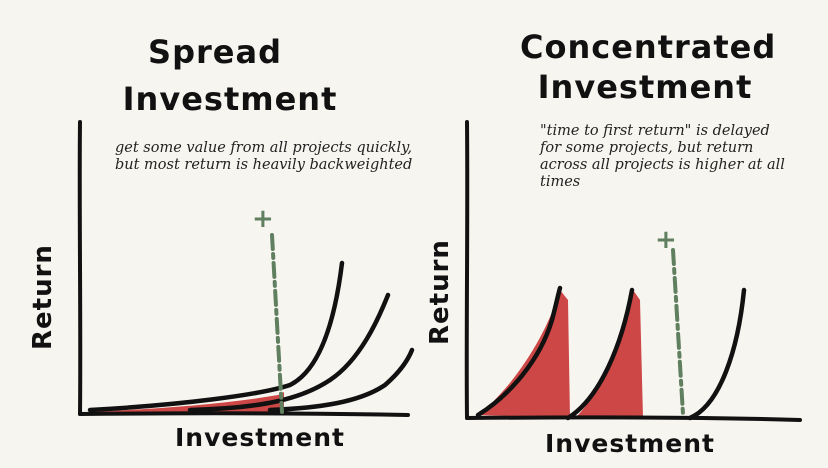 The width and height of the screenshot is (828, 468). What do you see at coordinates (244, 414) in the screenshot?
I see `left-x-axis` at bounding box center [244, 414].